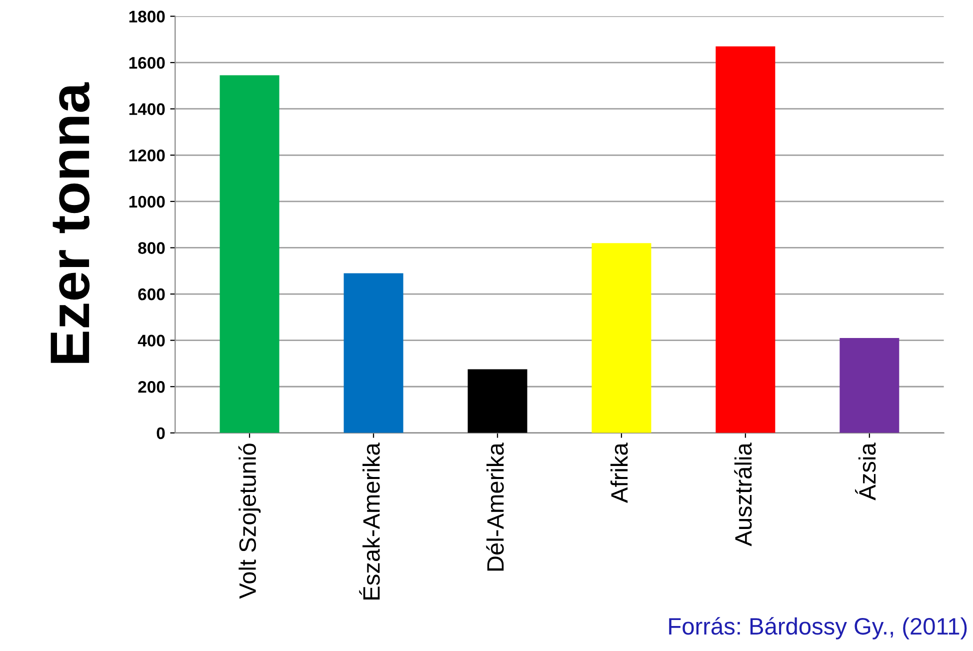 The height and width of the screenshot is (651, 973). Describe the element at coordinates (147, 109) in the screenshot. I see `y-tick-label: 1400` at that location.